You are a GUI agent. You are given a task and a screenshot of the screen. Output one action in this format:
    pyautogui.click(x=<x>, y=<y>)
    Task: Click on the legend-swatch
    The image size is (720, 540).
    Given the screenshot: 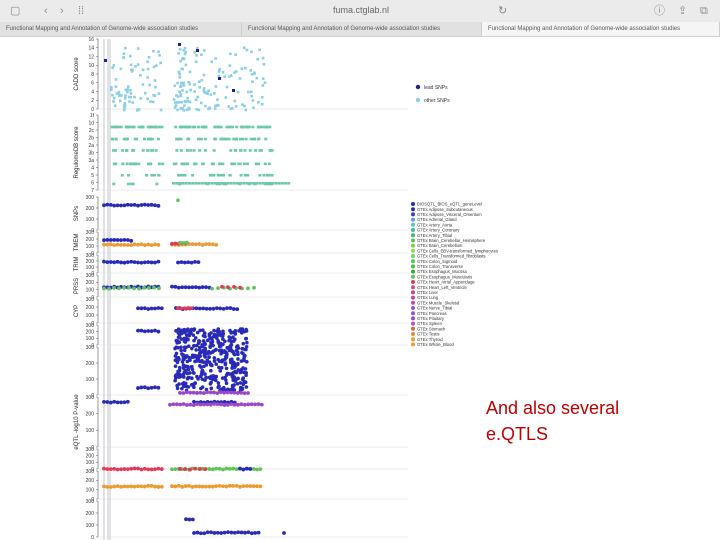 What is the action you would take?
    pyautogui.click(x=413, y=297)
    